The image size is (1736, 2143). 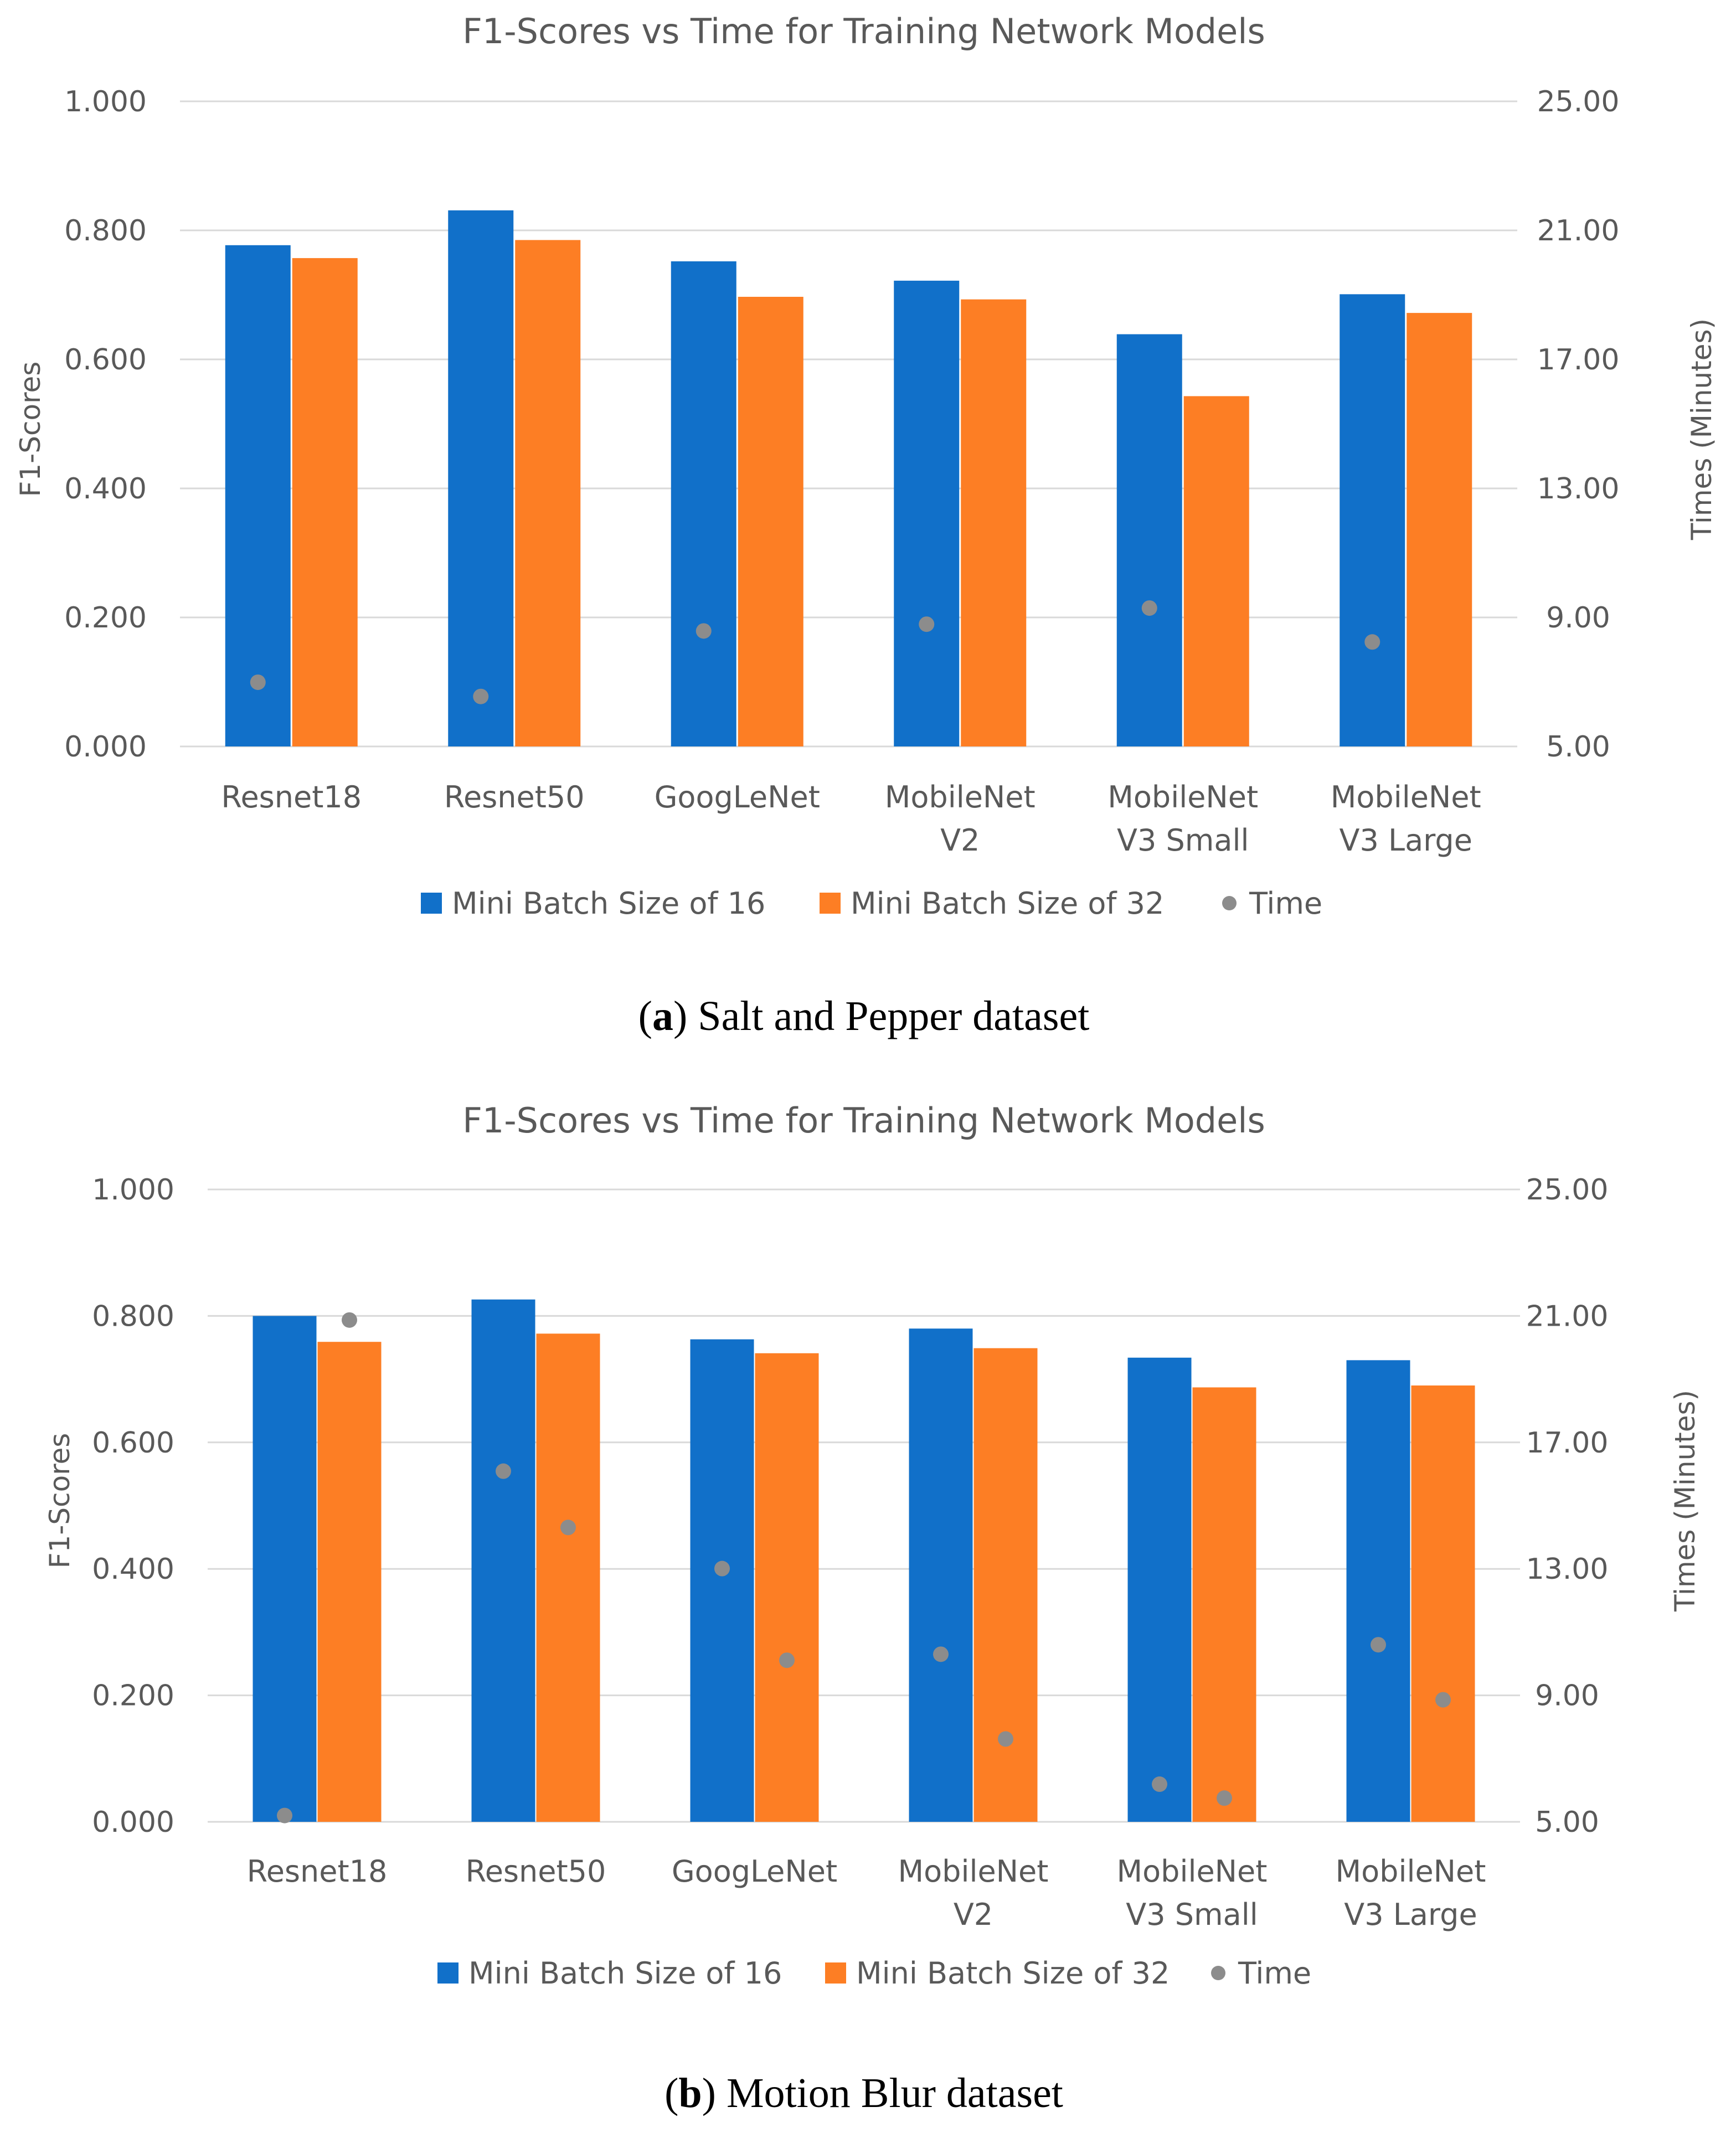 What do you see at coordinates (105, 747) in the screenshot?
I see `y-tick-label: 0.000` at bounding box center [105, 747].